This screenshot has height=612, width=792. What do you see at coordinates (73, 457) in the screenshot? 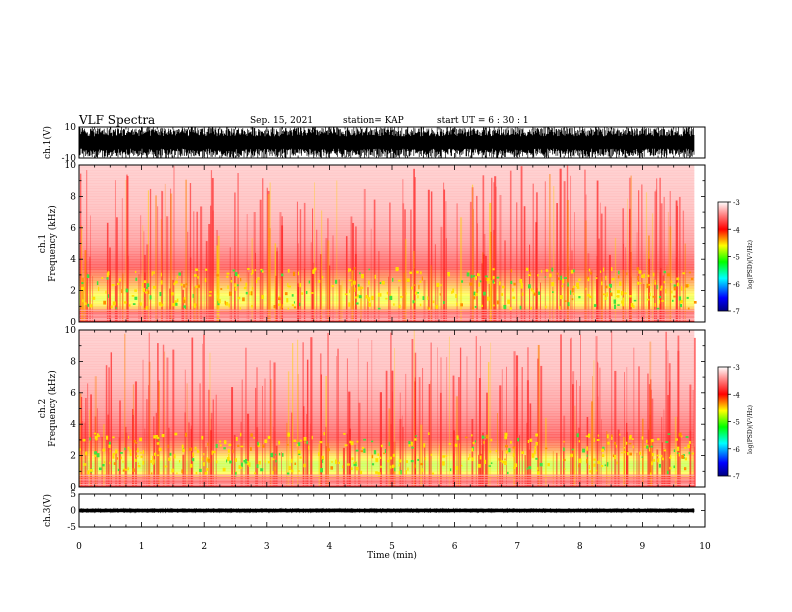
I see `y-tick-label: 2` at bounding box center [73, 457].